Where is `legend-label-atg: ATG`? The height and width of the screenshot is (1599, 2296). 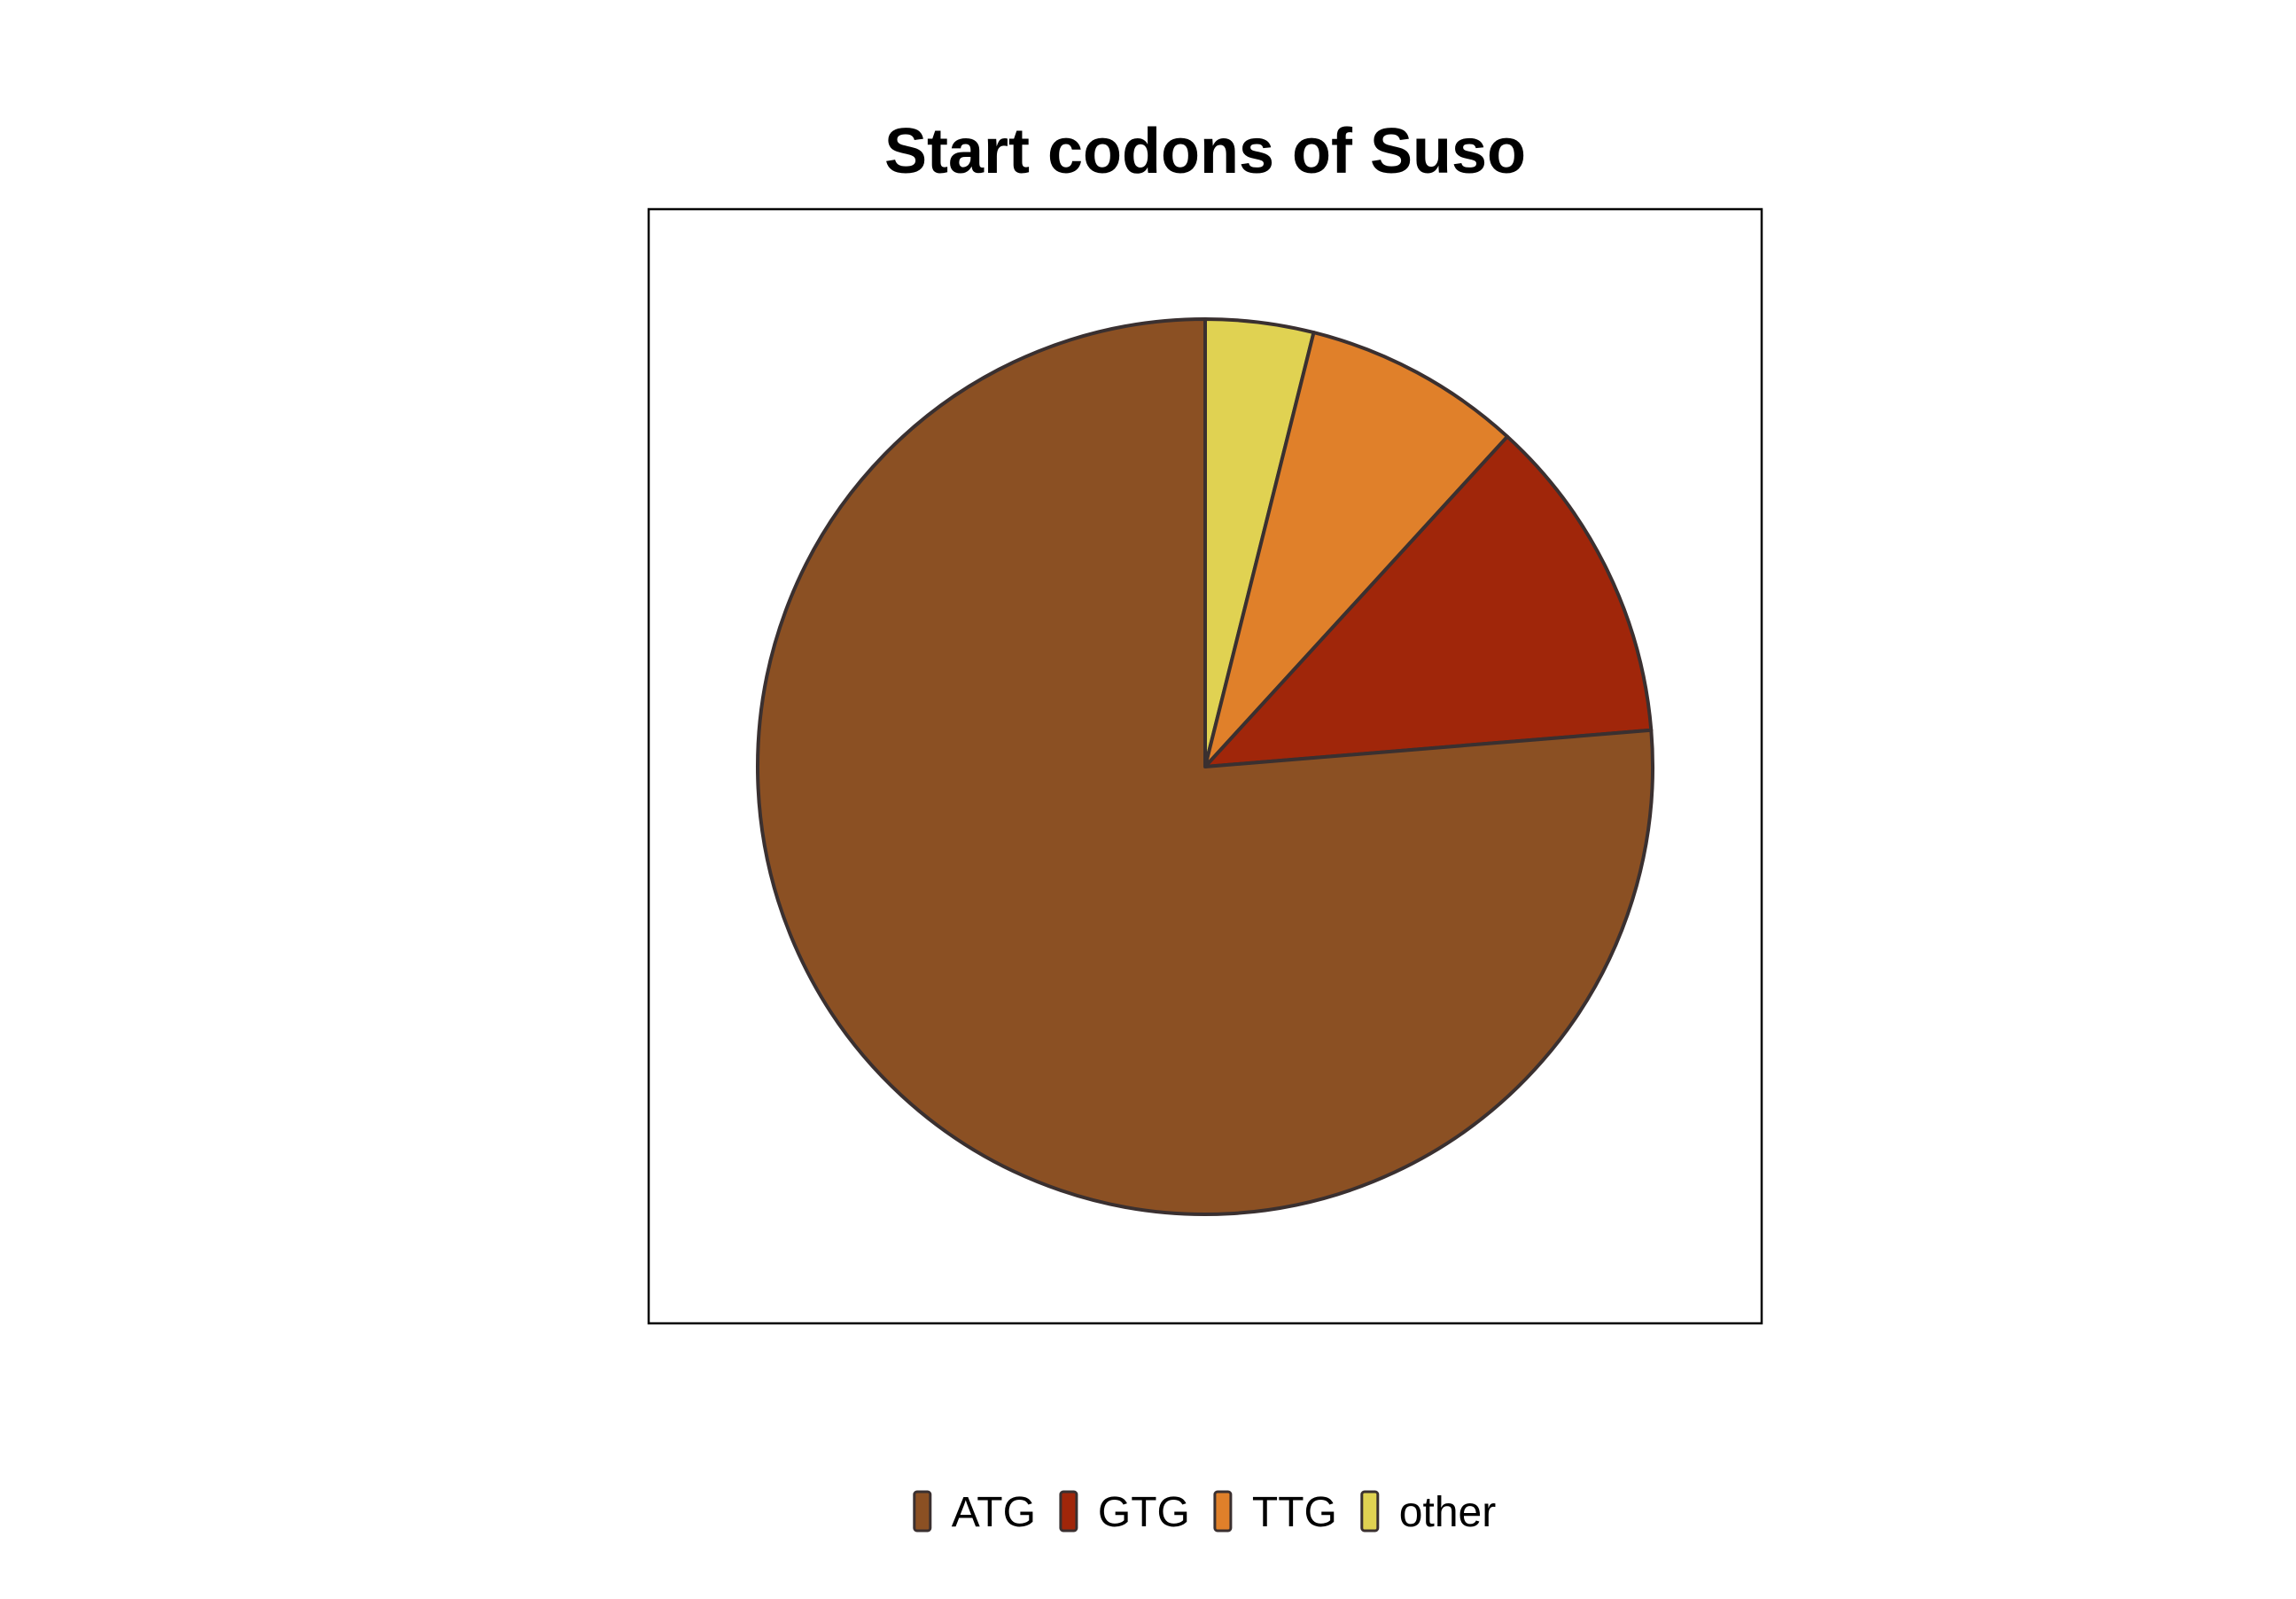
legend-label-atg: ATG is located at coordinates (994, 1512).